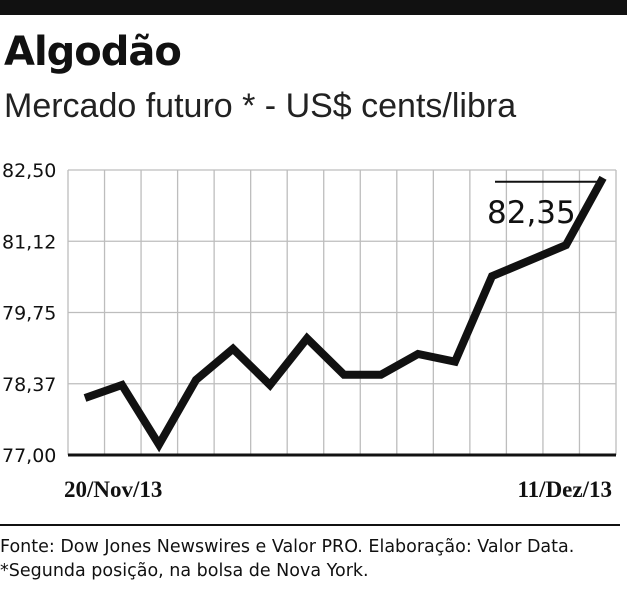 The height and width of the screenshot is (600, 627). Describe the element at coordinates (29, 242) in the screenshot. I see `y-tick-label: 81,12` at that location.